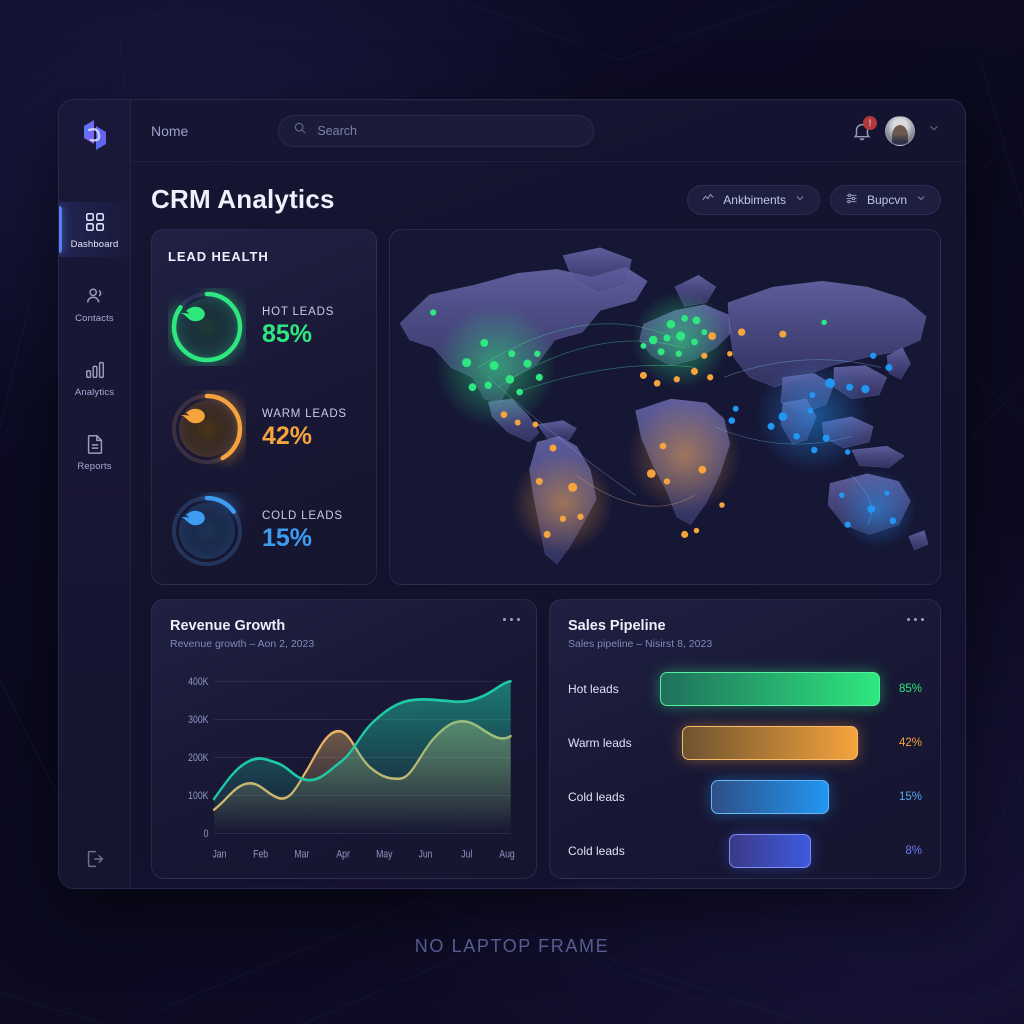 This screenshot has height=1024, width=1024. I want to click on svg-text: 100K, so click(198, 796).